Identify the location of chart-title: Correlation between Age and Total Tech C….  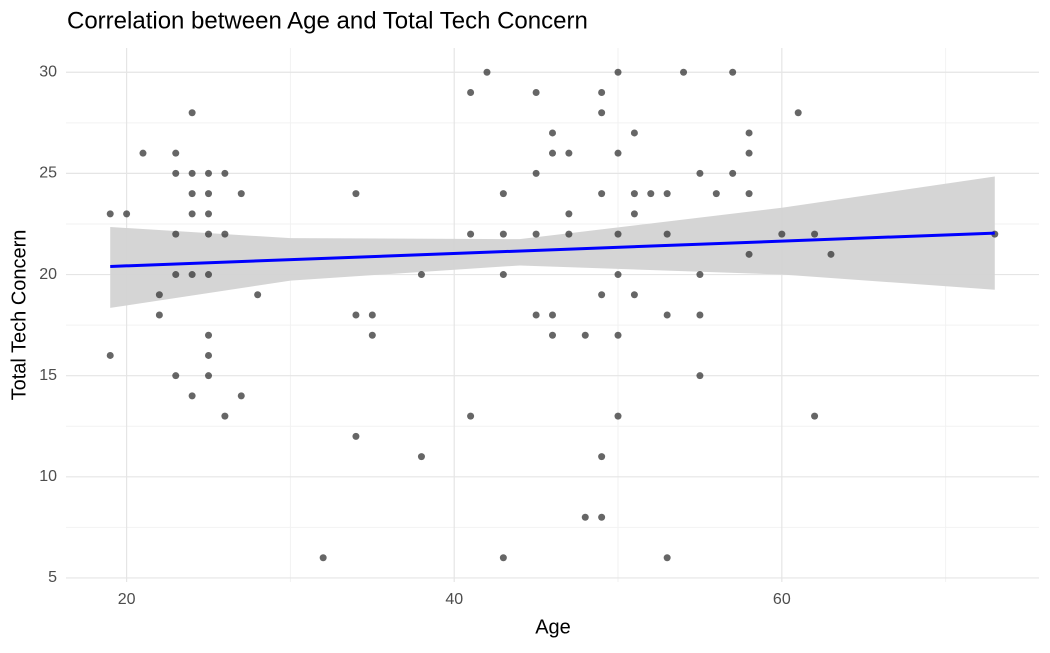
(327, 20).